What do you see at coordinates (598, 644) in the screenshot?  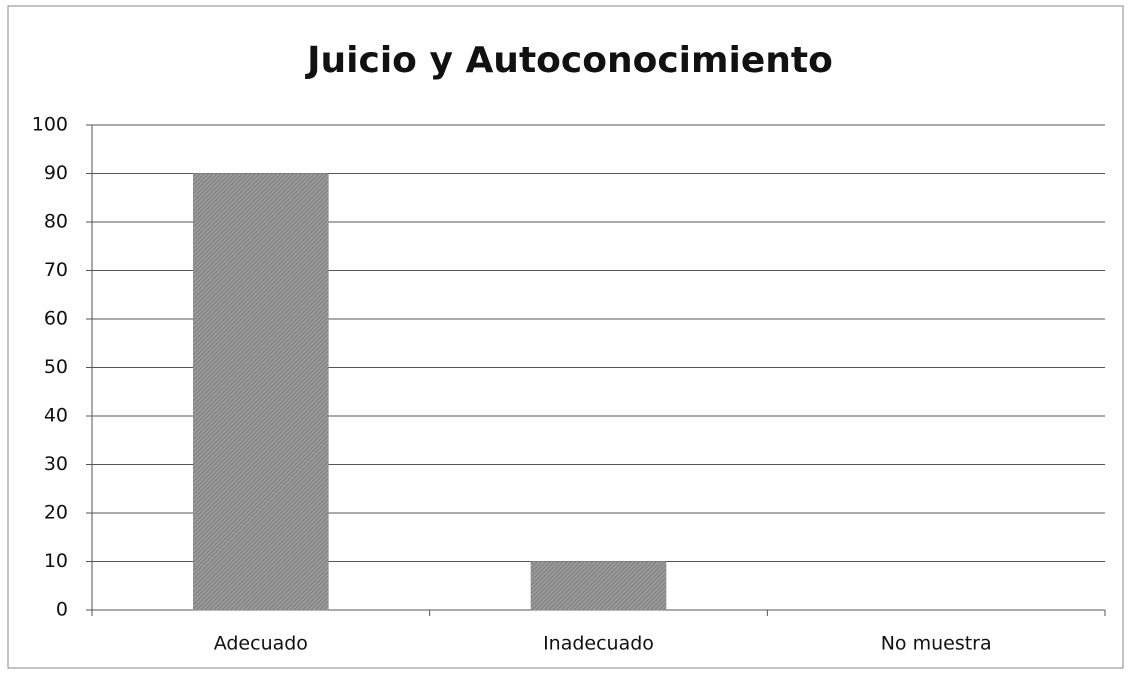 I see `x-tick-label: Inadecuado` at bounding box center [598, 644].